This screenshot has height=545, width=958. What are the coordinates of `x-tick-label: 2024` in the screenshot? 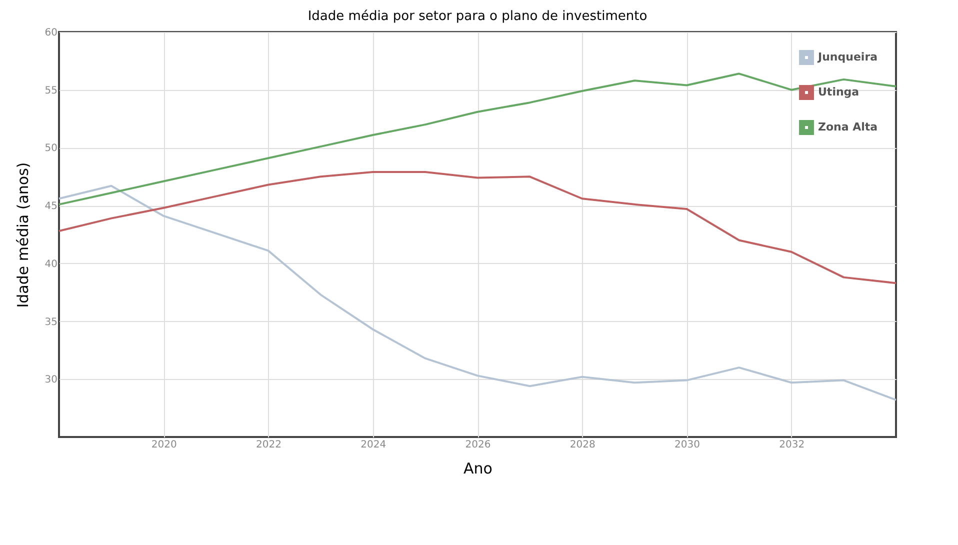 It's located at (373, 445).